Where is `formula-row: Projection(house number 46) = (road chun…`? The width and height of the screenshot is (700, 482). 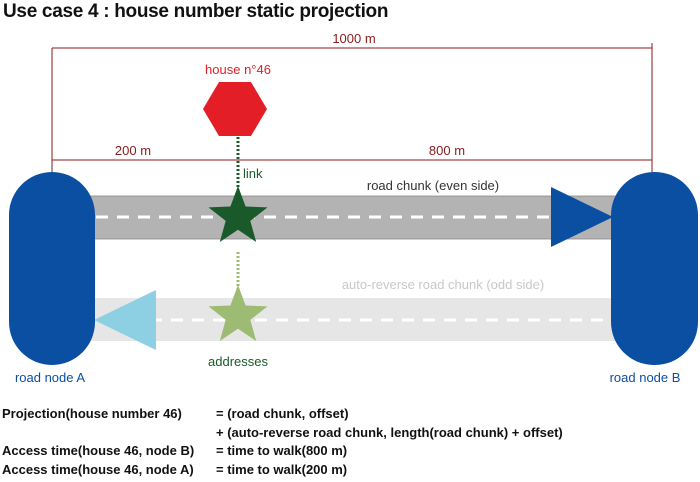
formula-row: Projection(house number 46) = (road chun… is located at coordinates (282, 414).